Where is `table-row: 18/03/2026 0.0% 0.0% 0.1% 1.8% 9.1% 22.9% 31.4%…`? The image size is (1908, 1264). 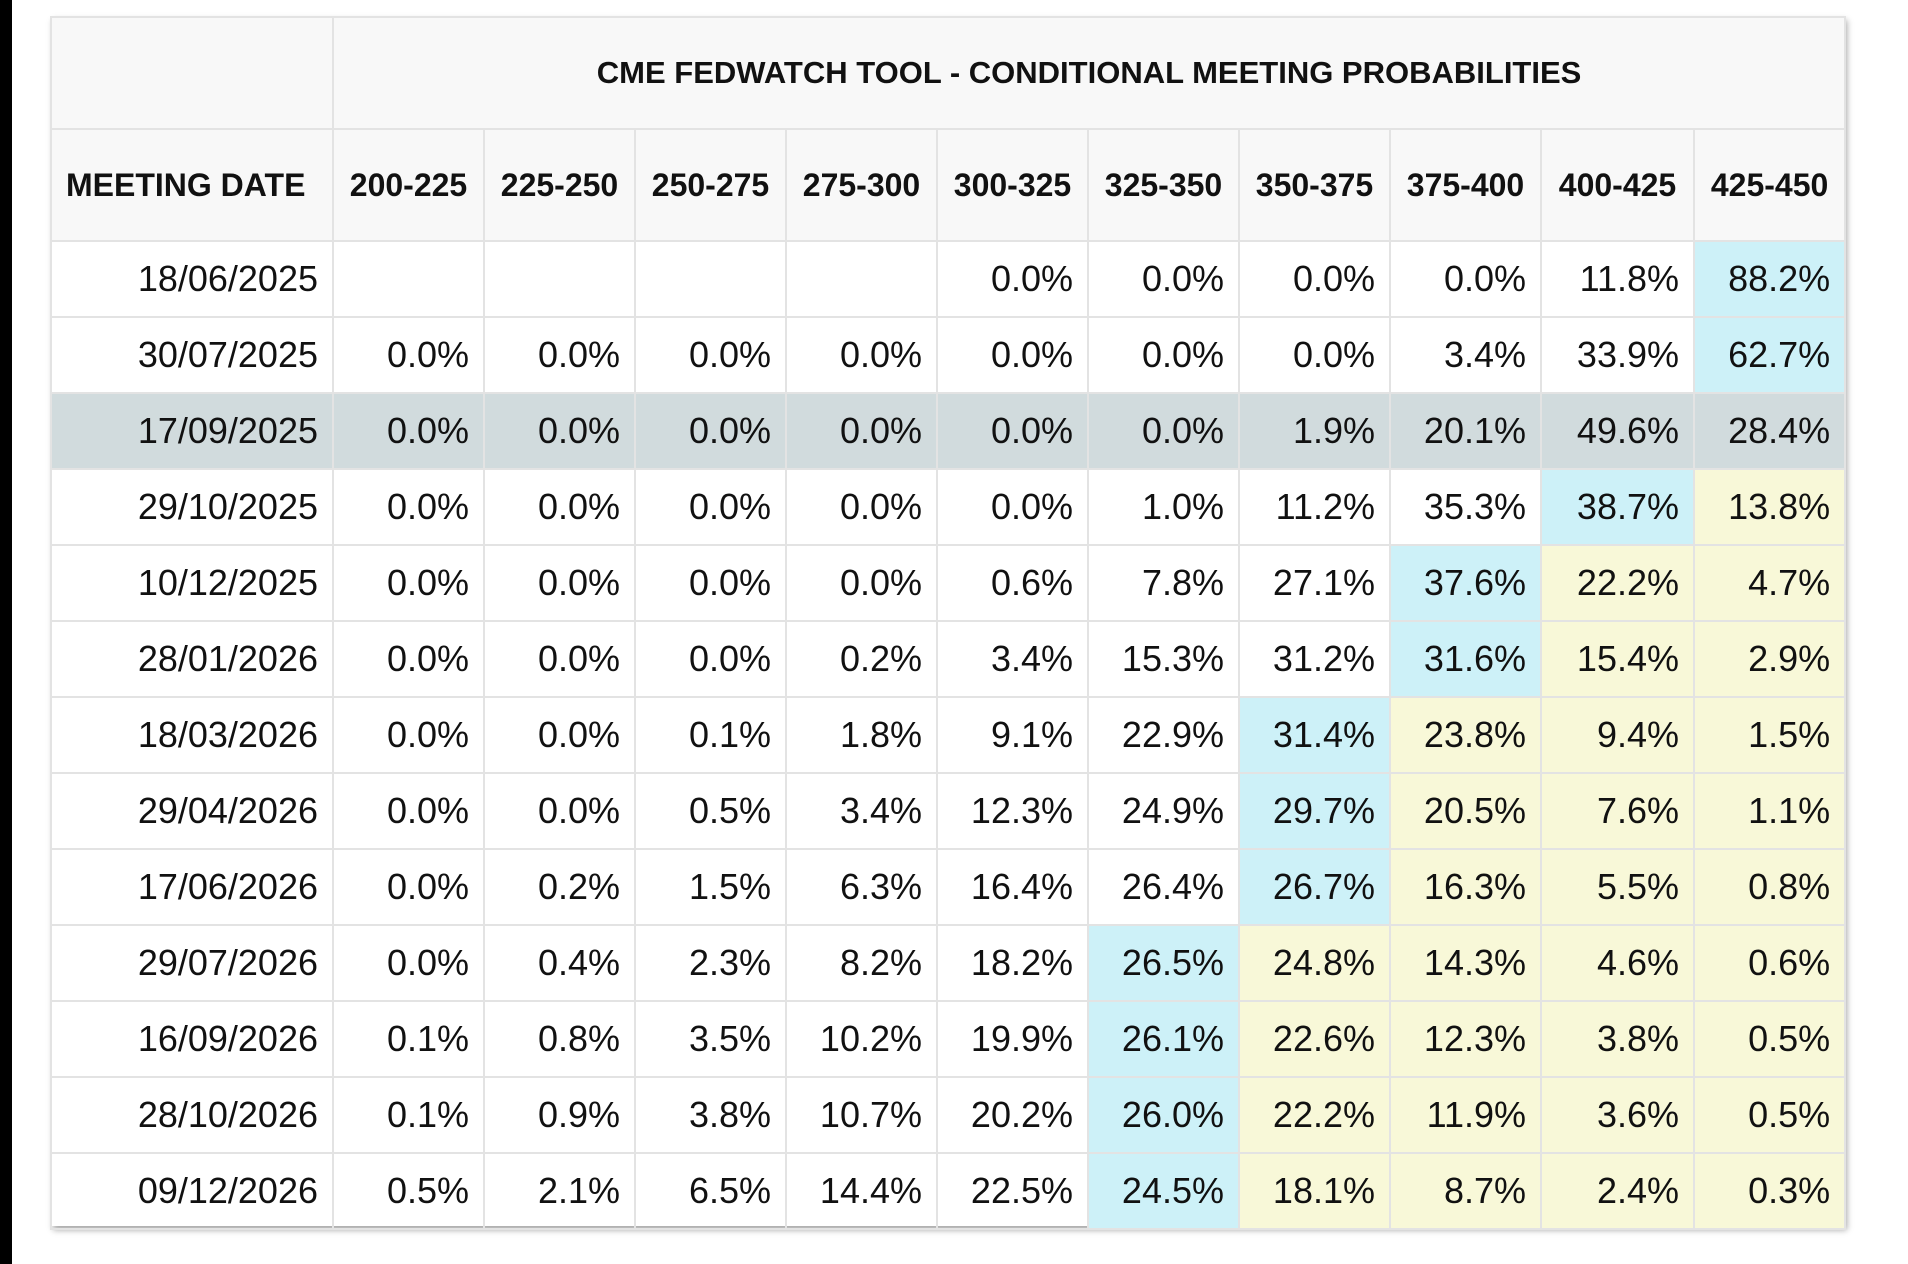 table-row: 18/03/2026 0.0% 0.0% 0.1% 1.8% 9.1% 22.9% 31.4%… is located at coordinates (948, 735).